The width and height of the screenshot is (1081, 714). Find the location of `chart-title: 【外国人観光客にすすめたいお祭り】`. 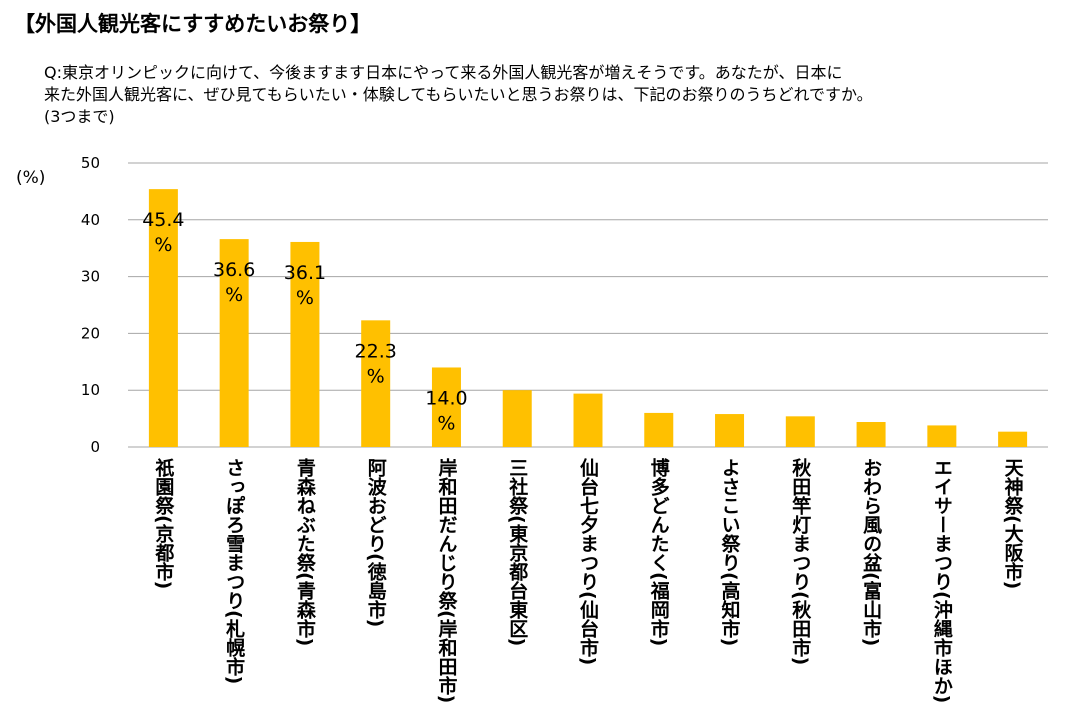

chart-title: 【外国人観光客にすすめたいお祭り】 is located at coordinates (193, 24).